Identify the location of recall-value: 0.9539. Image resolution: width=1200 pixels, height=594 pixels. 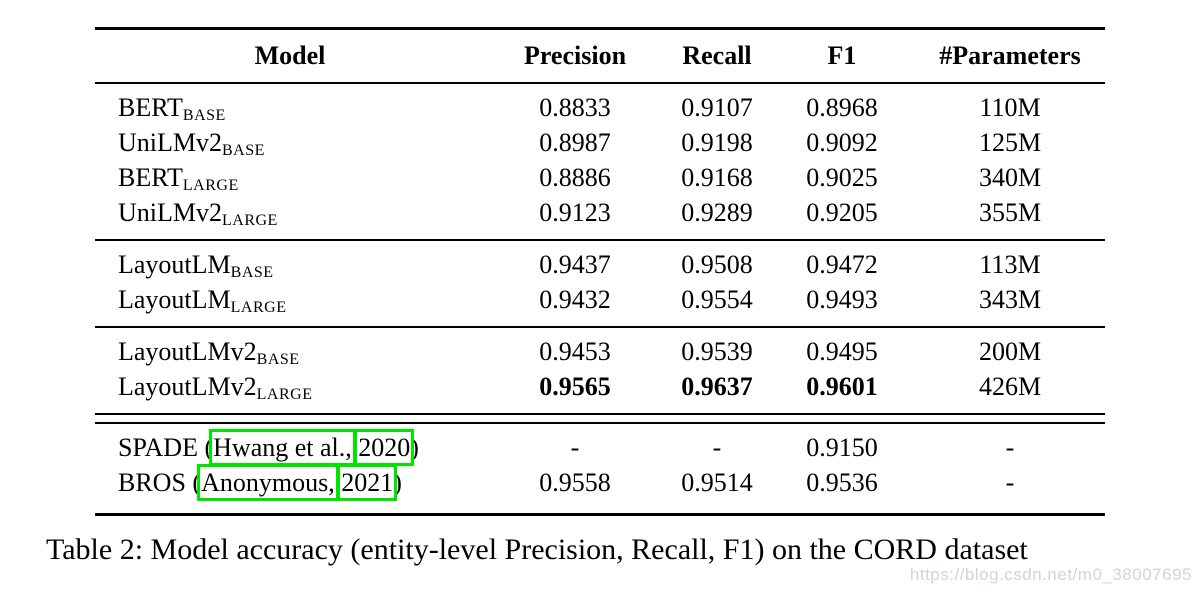
(717, 351).